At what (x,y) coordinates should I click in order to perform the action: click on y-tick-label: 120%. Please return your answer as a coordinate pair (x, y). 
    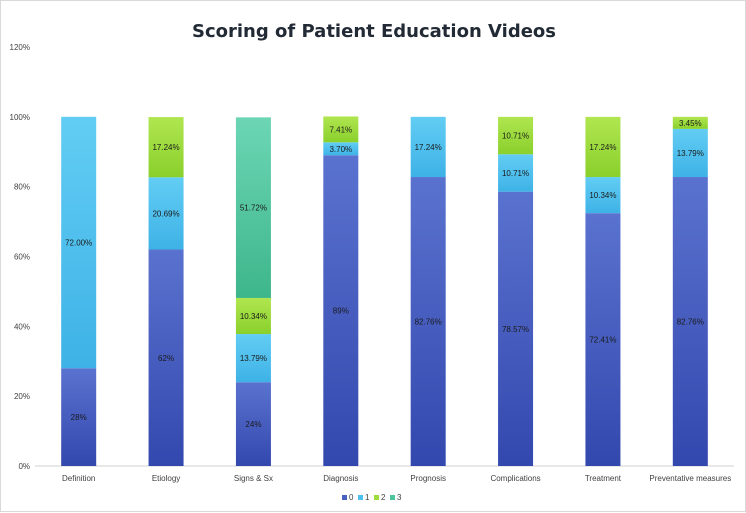
    Looking at the image, I should click on (20, 47).